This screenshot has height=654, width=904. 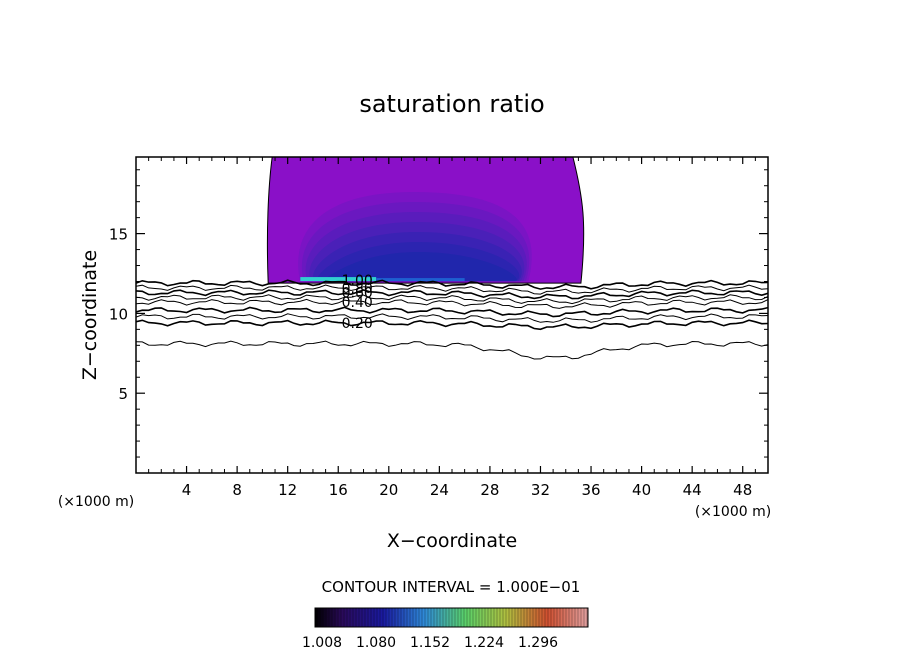 I want to click on x-tick-label: 28, so click(x=489, y=490).